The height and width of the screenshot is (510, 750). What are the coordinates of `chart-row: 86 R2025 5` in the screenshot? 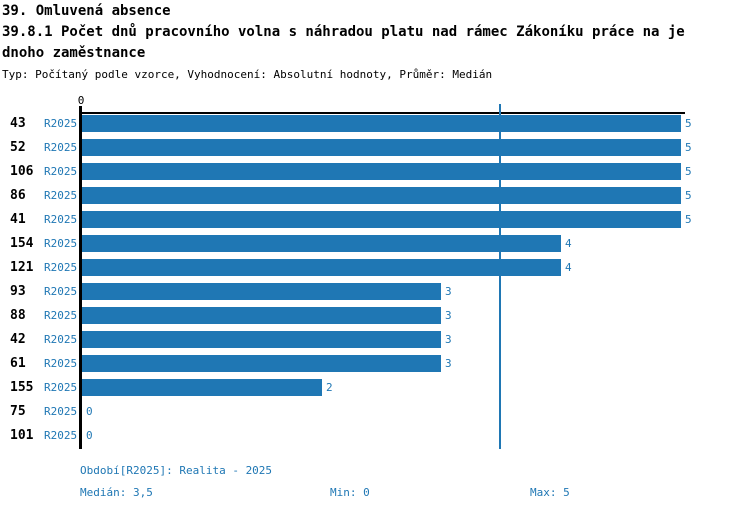 It's located at (375, 195).